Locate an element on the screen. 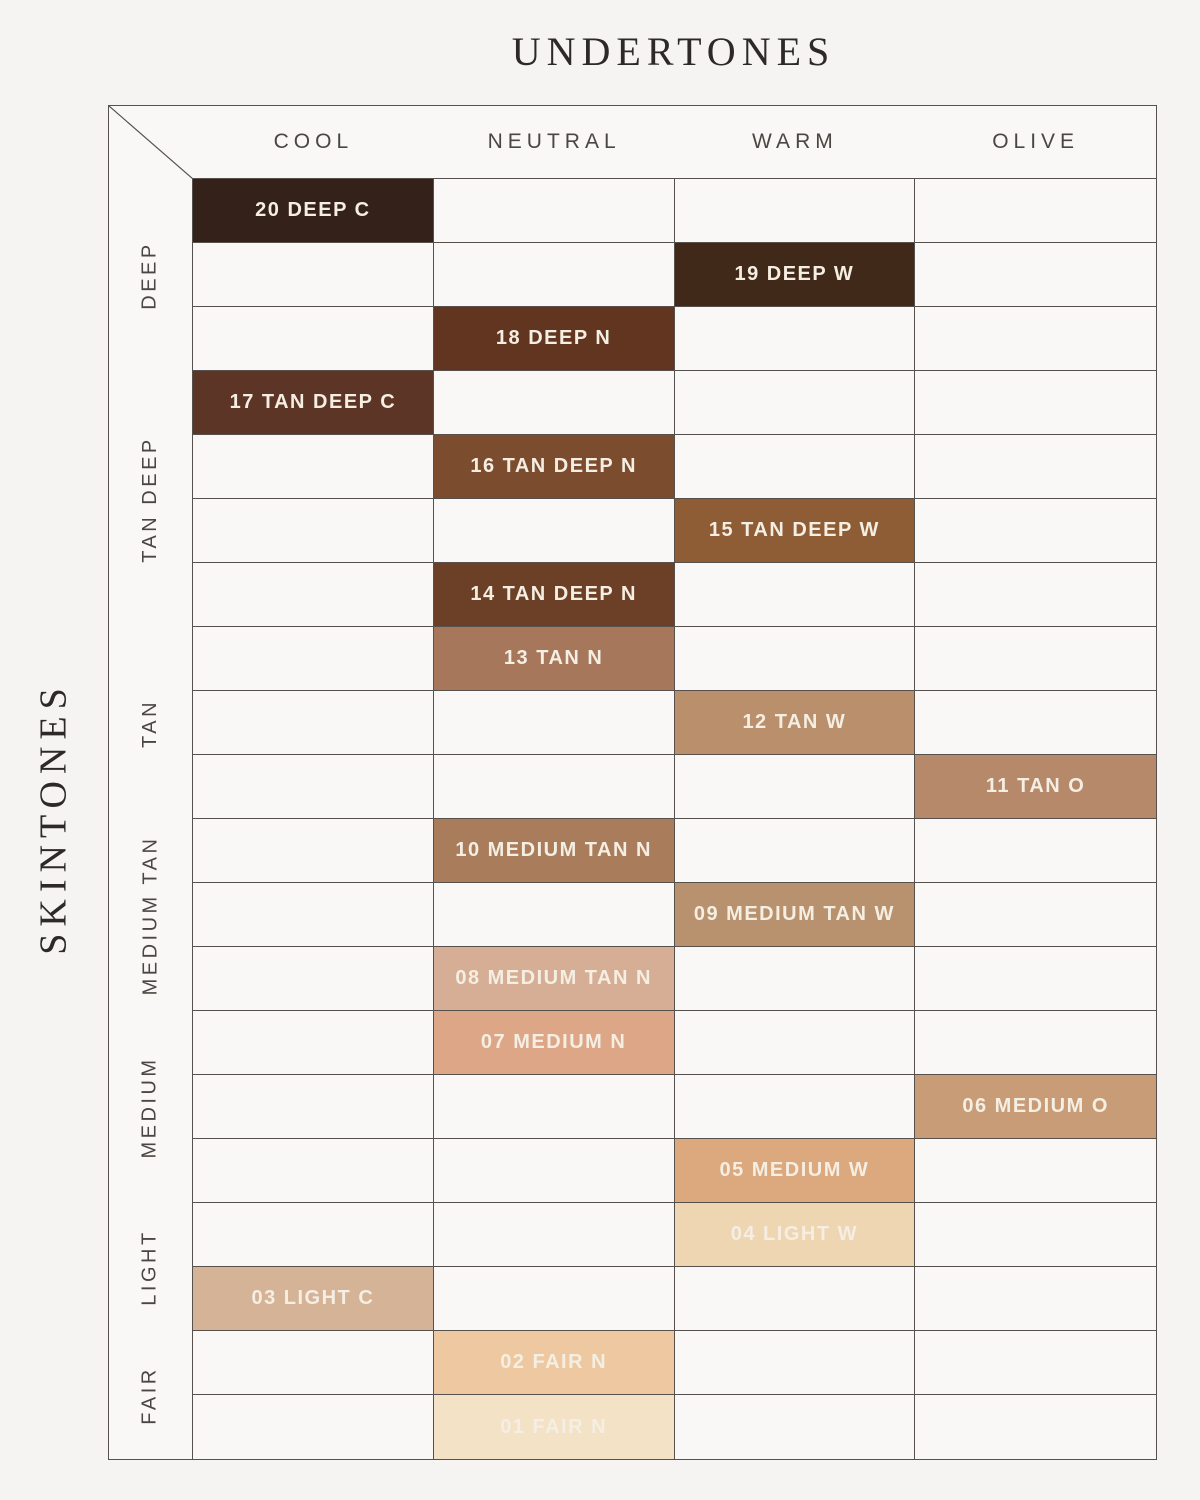 This screenshot has width=1200, height=1500. shade-cell-label: 20 DEEP C is located at coordinates (313, 210).